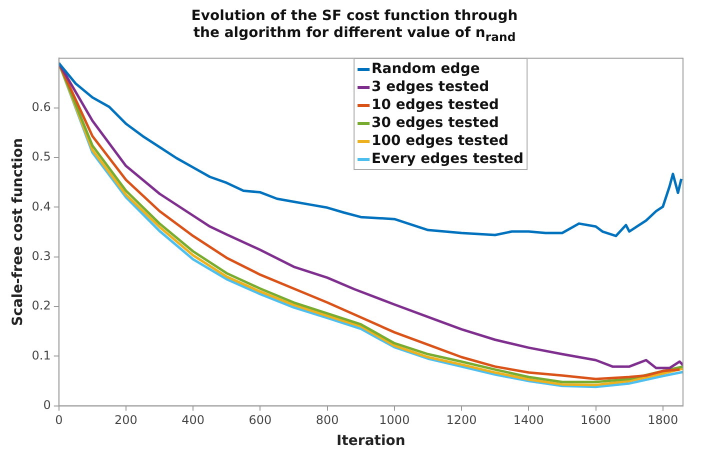  What do you see at coordinates (47, 405) in the screenshot?
I see `y-tick-label: 0` at bounding box center [47, 405].